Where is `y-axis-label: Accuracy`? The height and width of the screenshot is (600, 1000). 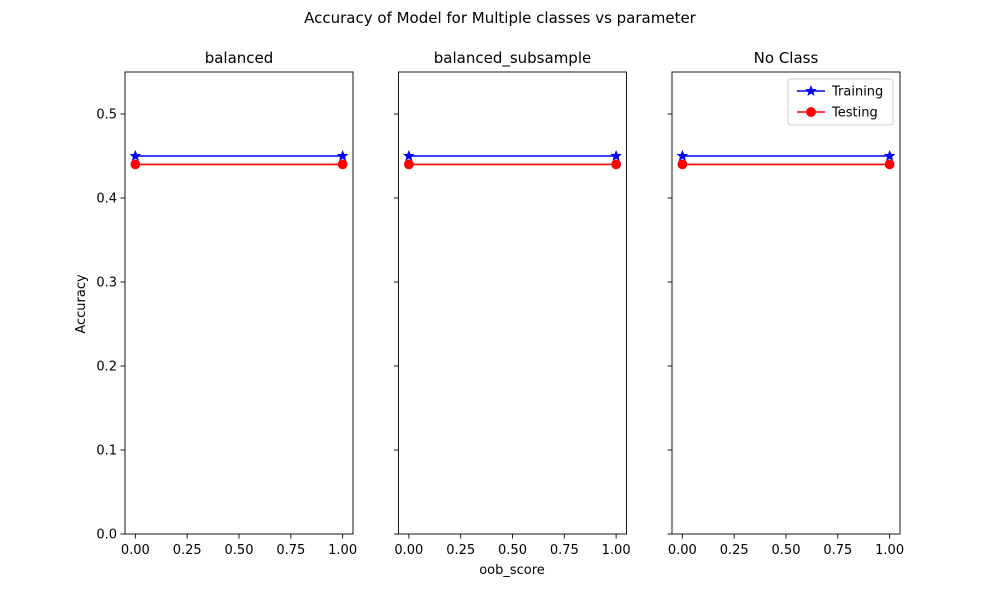
y-axis-label: Accuracy is located at coordinates (81, 304).